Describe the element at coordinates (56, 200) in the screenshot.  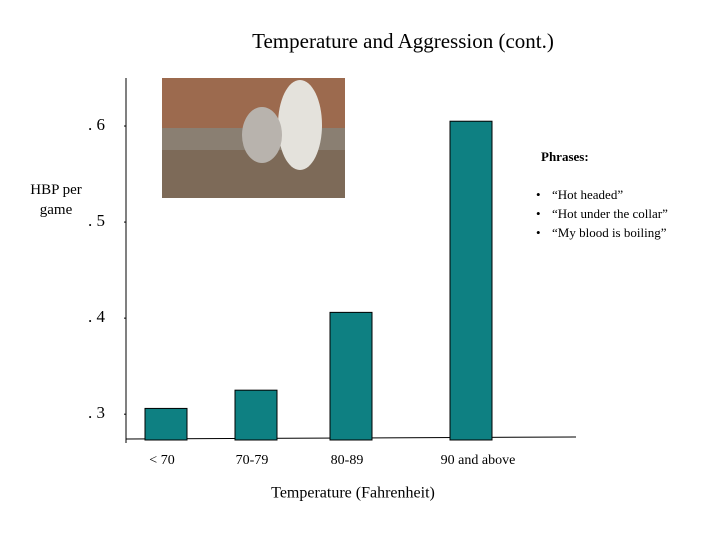
I see `y-axis-label: HBP per game` at that location.